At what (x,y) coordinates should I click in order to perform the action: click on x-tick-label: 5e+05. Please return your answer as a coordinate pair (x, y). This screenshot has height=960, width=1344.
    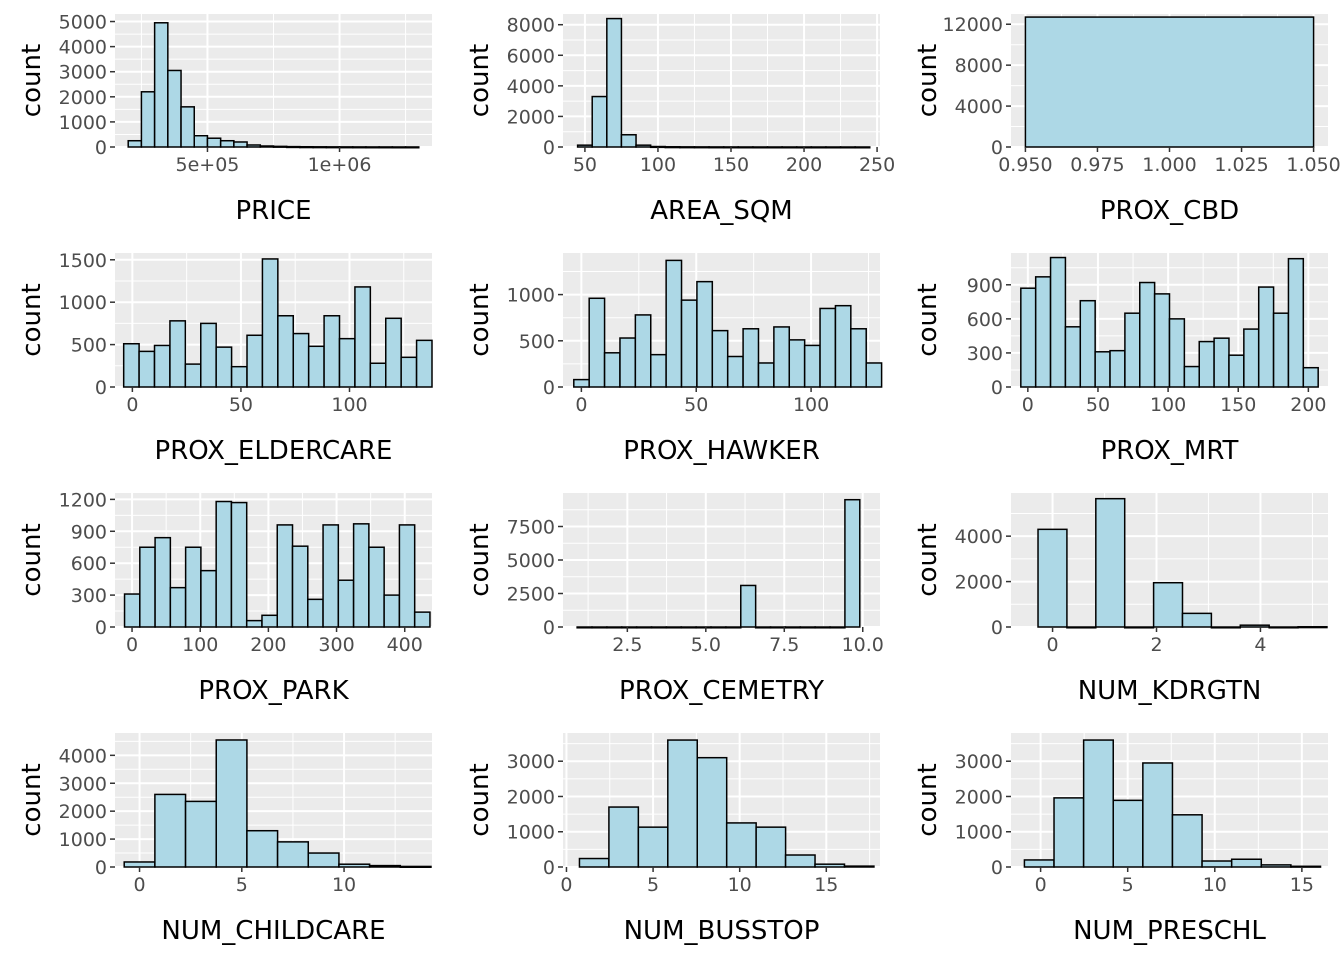
    Looking at the image, I should click on (208, 165).